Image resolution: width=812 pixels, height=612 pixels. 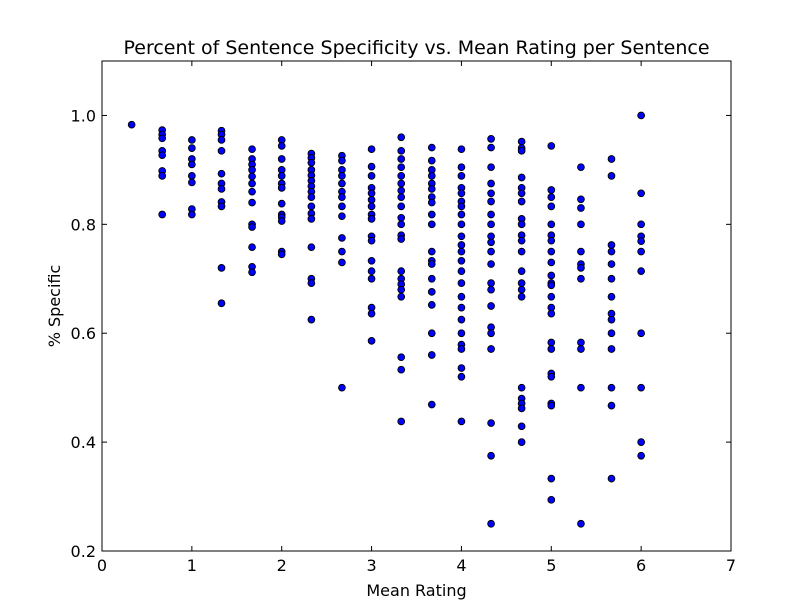 What do you see at coordinates (641, 565) in the screenshot?
I see `x-tick-label: 6` at bounding box center [641, 565].